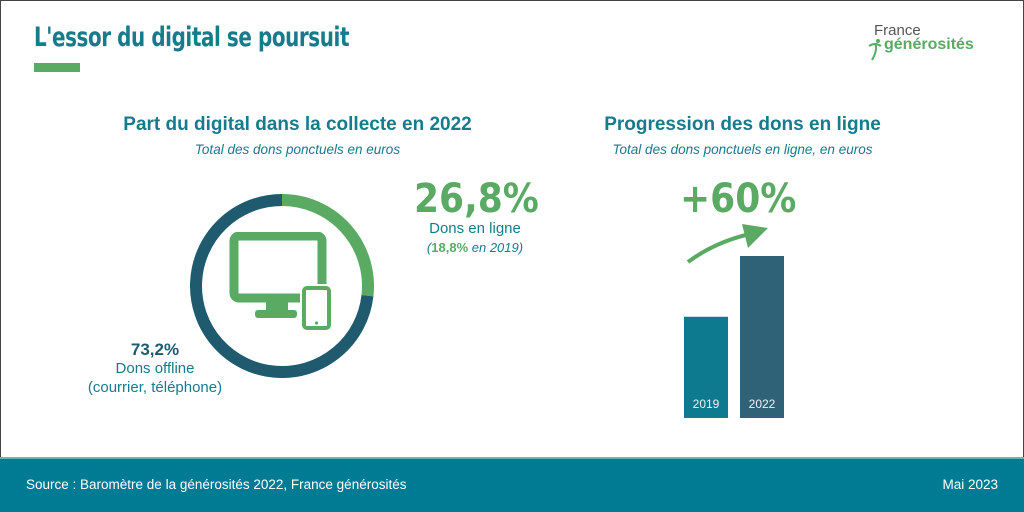 This screenshot has height=512, width=1024. I want to click on logo-line2: générosités, so click(929, 44).